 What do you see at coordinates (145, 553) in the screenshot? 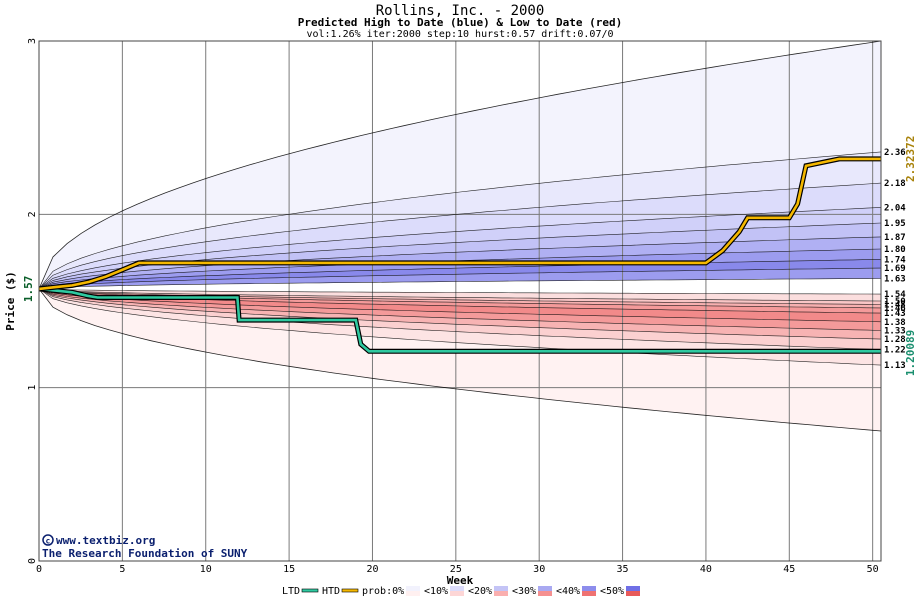
I see `credit-org: The Research Foundation of SUNY` at bounding box center [145, 553].